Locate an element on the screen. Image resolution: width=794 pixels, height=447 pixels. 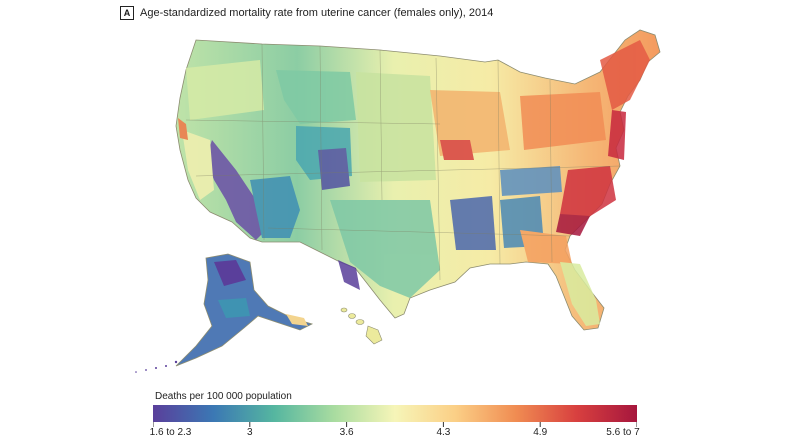
legend-tick-label: 4.9 is located at coordinates (540, 432).